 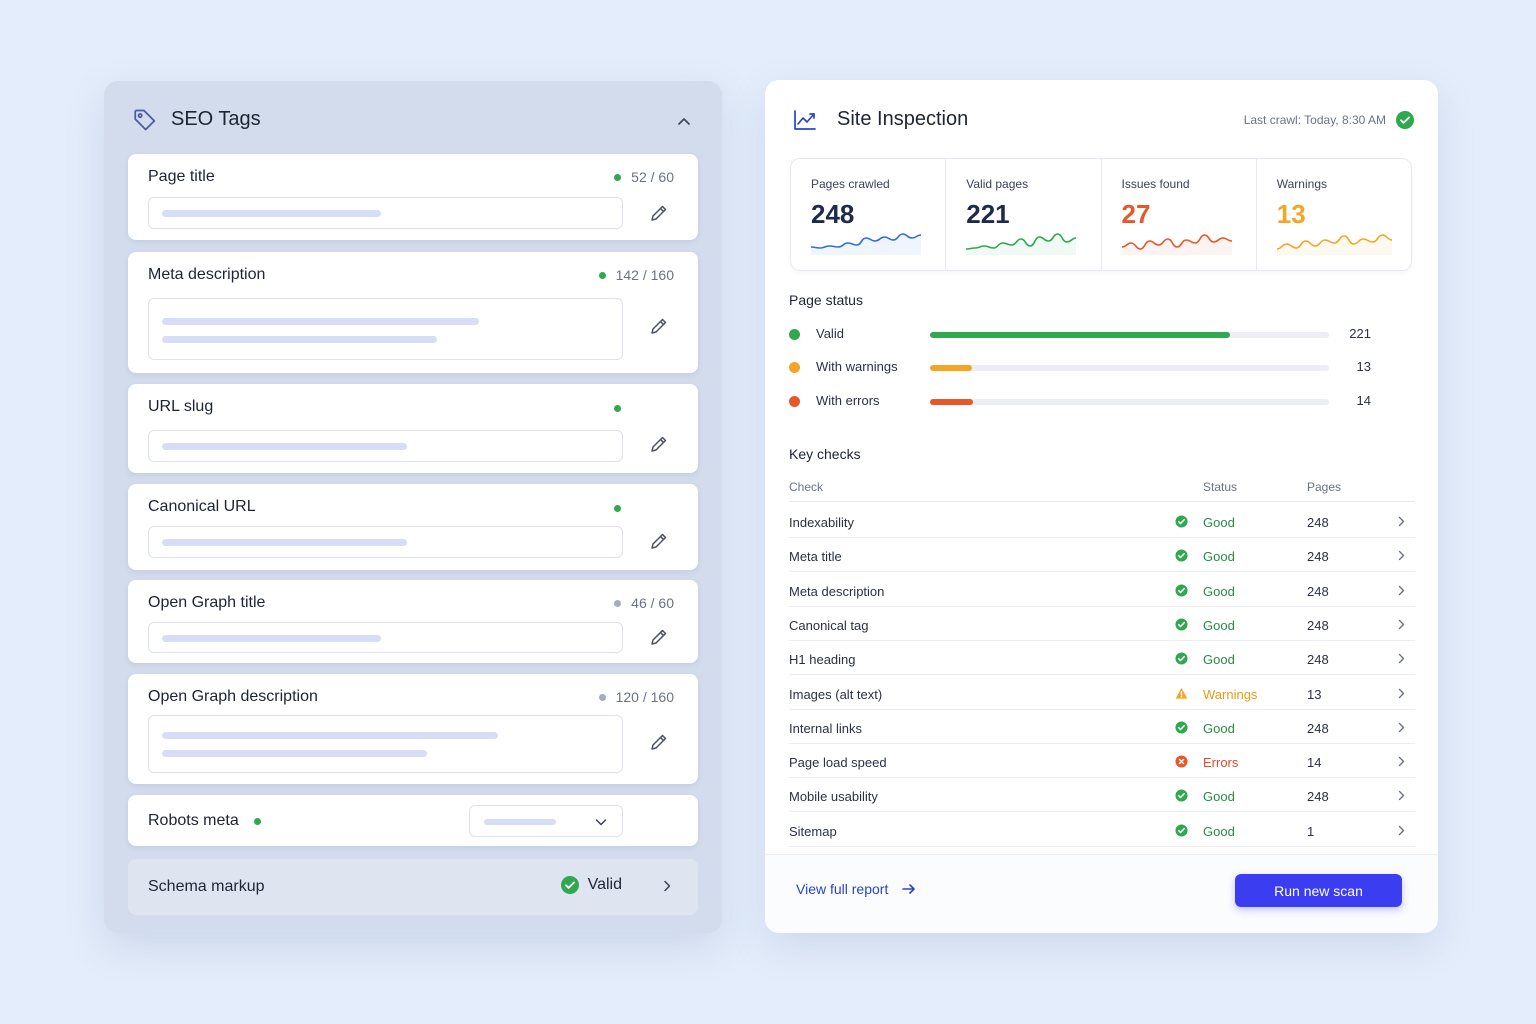 I want to click on table-row: Page load speed Errors 14, so click(x=1102, y=761).